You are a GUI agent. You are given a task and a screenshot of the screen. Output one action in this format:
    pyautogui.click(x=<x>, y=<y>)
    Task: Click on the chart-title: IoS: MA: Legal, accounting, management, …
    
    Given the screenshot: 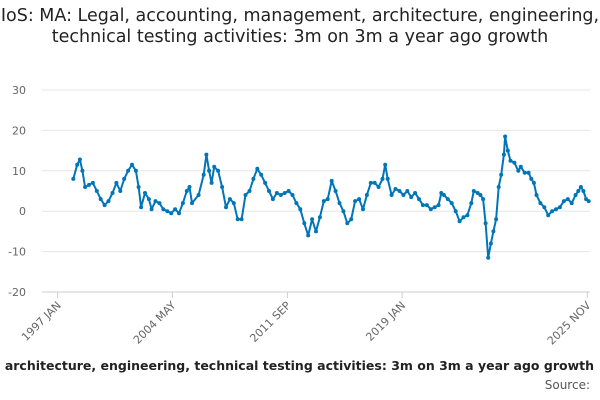 What is the action you would take?
    pyautogui.click(x=300, y=26)
    